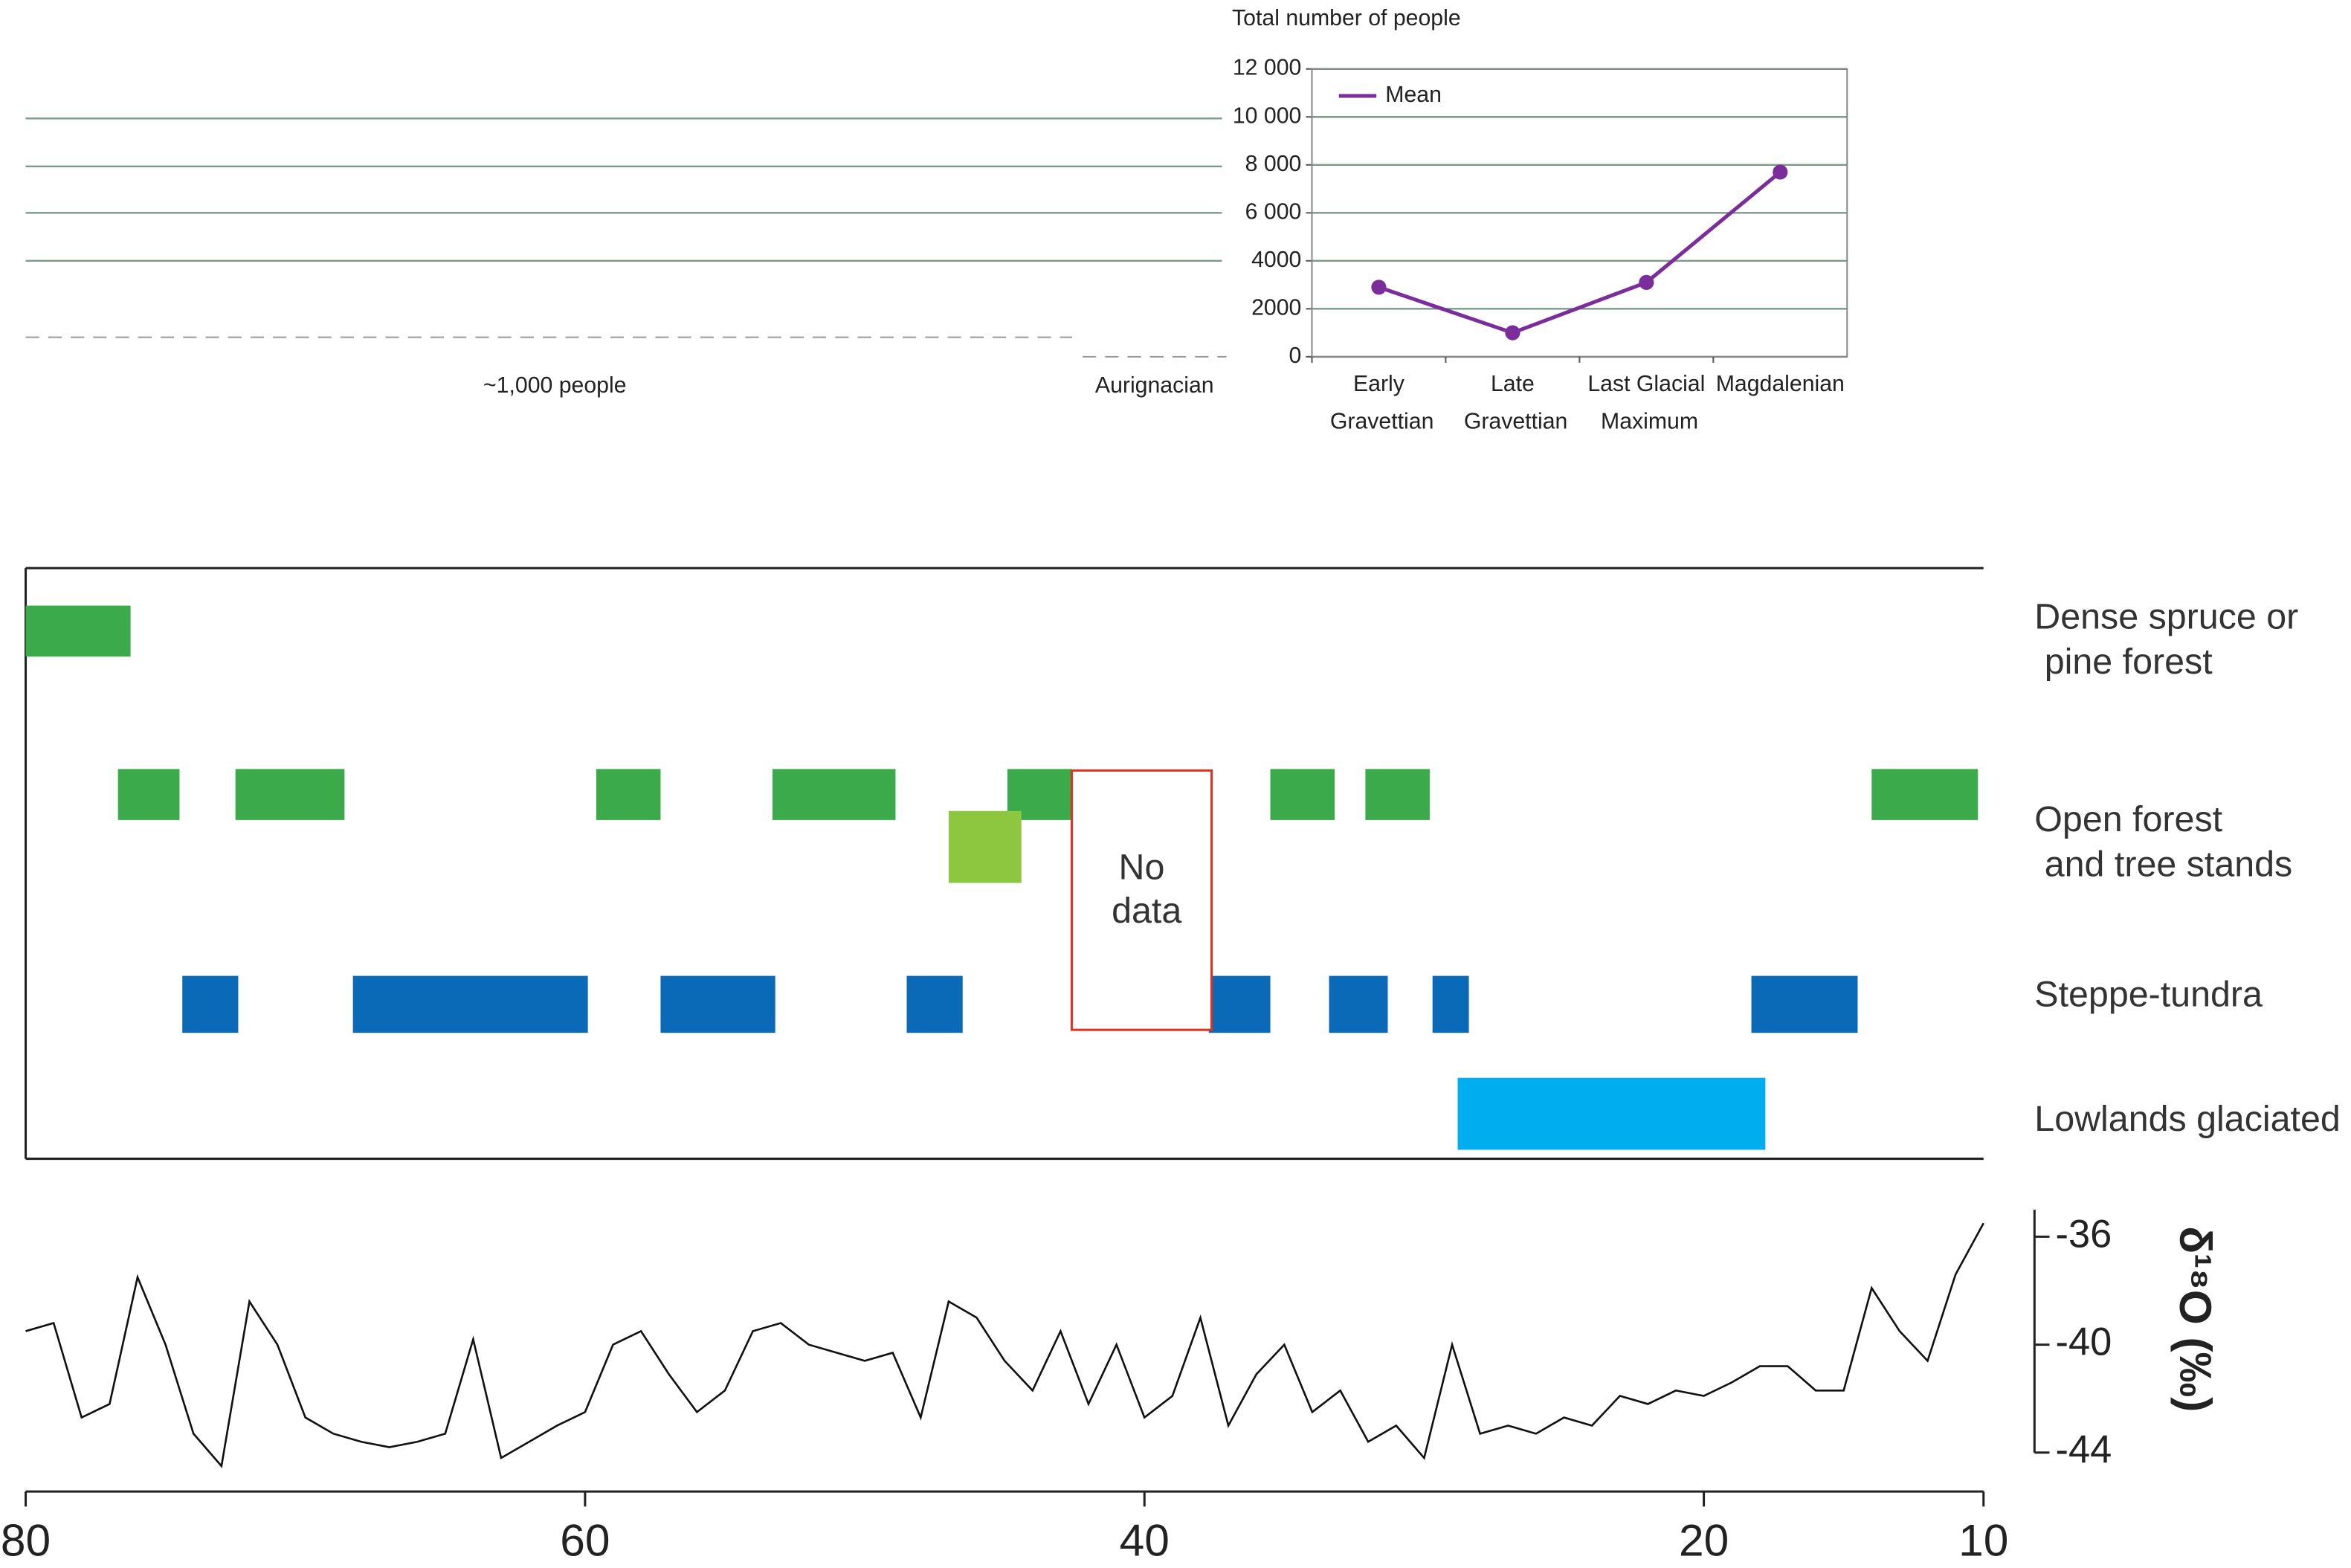 The image size is (2351, 1568). Describe the element at coordinates (26, 1540) in the screenshot. I see `x-tick-label: 80` at that location.